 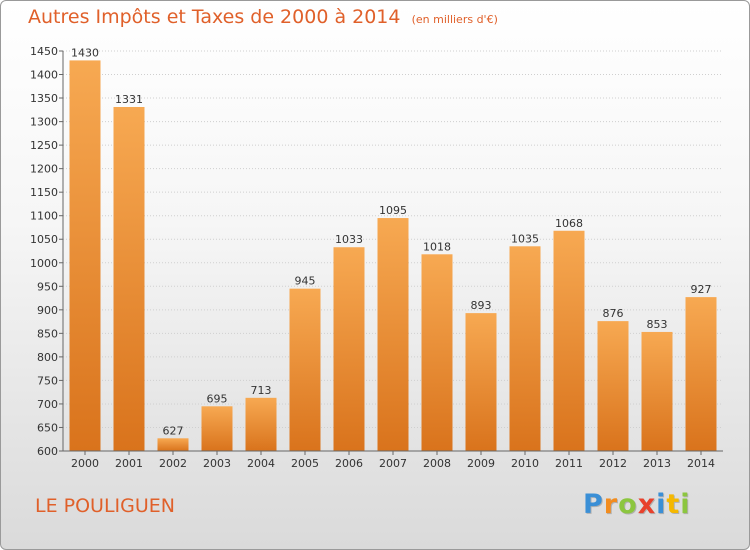 What do you see at coordinates (217, 398) in the screenshot?
I see `data-label-2003: 695` at bounding box center [217, 398].